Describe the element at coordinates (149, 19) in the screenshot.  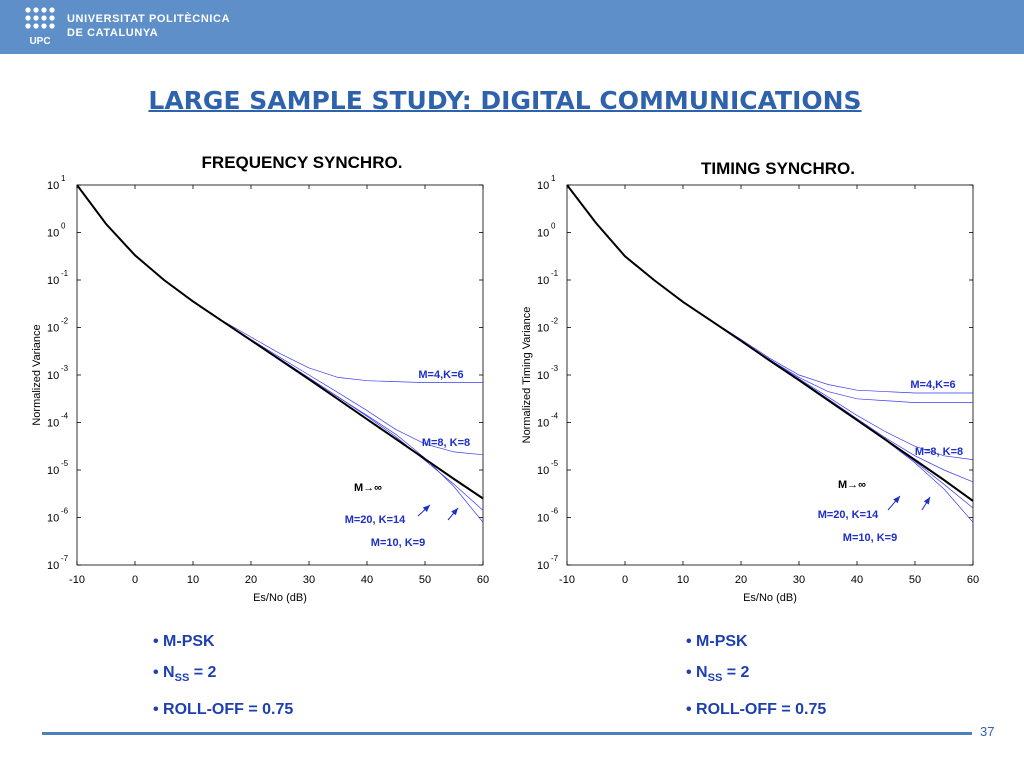
I see `logo-line-1: UNIVERSITAT POLITÈCNICA` at that location.